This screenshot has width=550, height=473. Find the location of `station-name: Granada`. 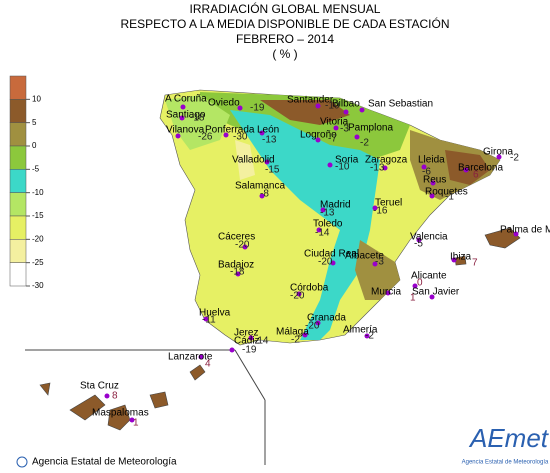

station-name: Granada is located at coordinates (326, 318).